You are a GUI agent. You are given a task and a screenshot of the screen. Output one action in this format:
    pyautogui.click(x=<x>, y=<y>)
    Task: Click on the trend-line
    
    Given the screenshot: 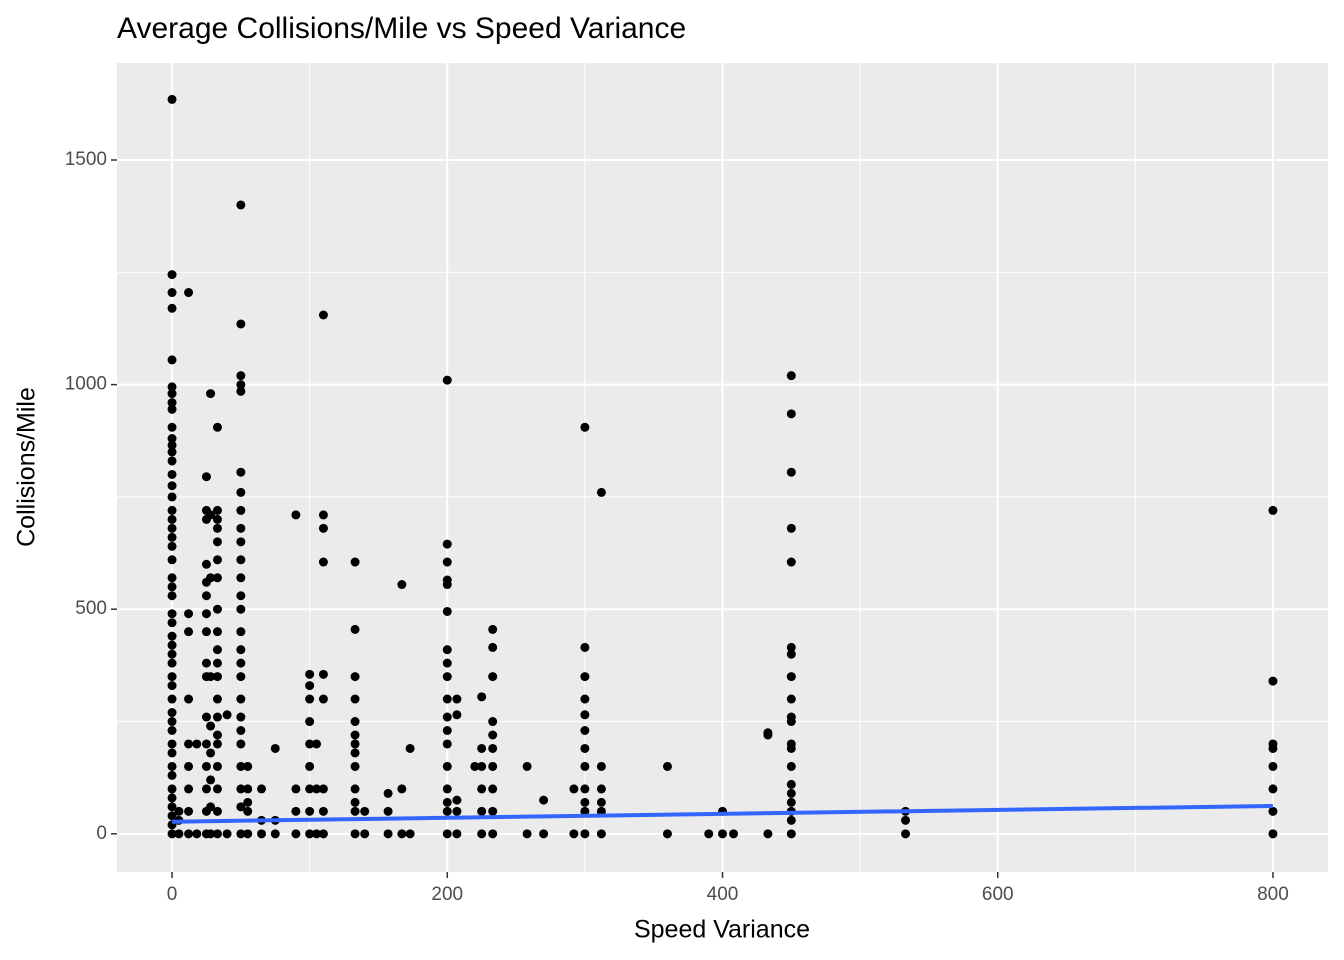 What is the action you would take?
    pyautogui.click(x=722, y=813)
    